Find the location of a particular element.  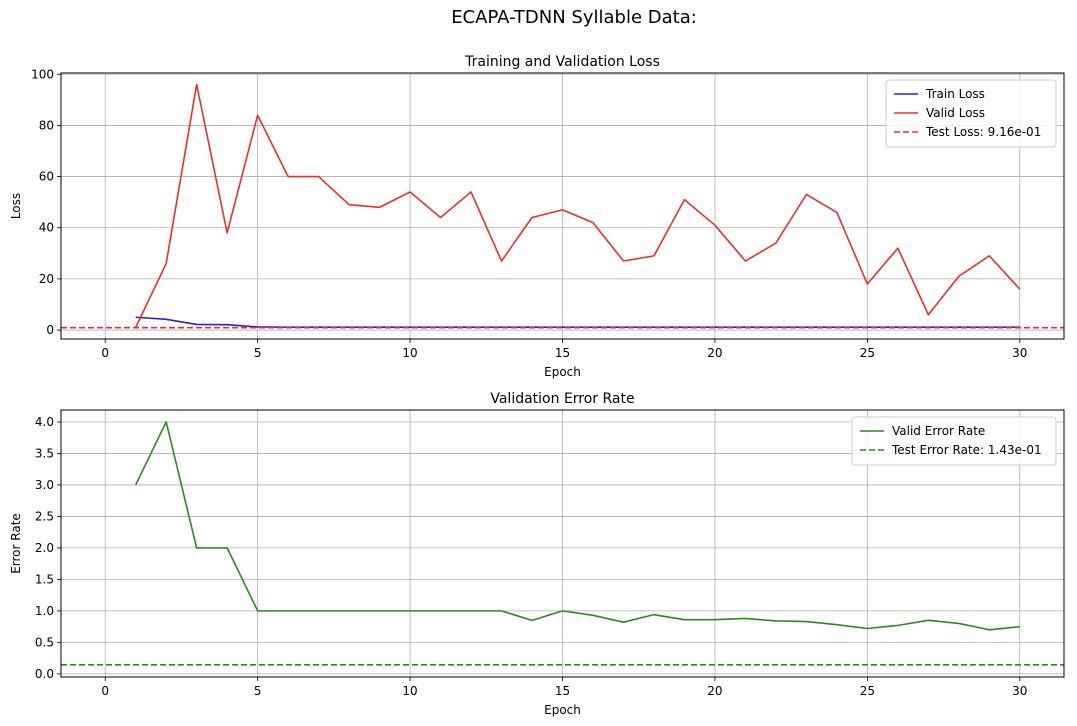

error-rate-chart-ytick-label: 3.5 is located at coordinates (44, 453).